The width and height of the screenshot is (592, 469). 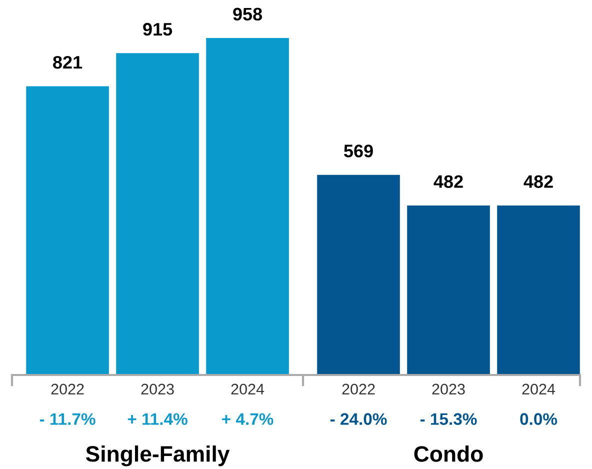 What do you see at coordinates (358, 419) in the screenshot?
I see `text: - 24.0%` at bounding box center [358, 419].